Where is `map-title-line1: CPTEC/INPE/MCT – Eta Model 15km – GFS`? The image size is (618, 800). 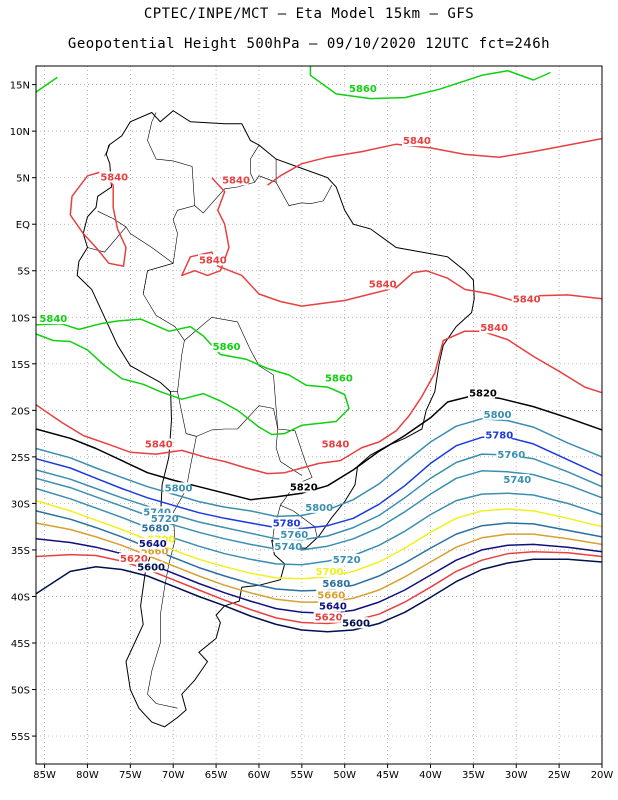
map-title-line1: CPTEC/INPE/MCT – Eta Model 15km – GFS is located at coordinates (309, 14).